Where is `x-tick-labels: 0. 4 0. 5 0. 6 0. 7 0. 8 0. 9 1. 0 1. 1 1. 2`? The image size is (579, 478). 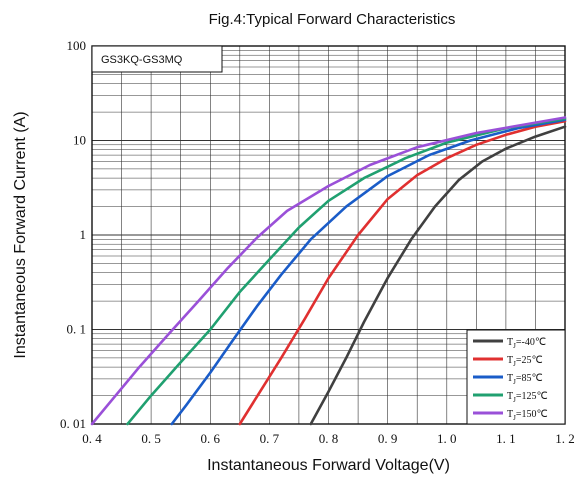
x-tick-labels: 0. 4 0. 5 0. 6 0. 7 0. 8 0. 9 1. 0 1. 1 1. 2 is located at coordinates (328, 438).